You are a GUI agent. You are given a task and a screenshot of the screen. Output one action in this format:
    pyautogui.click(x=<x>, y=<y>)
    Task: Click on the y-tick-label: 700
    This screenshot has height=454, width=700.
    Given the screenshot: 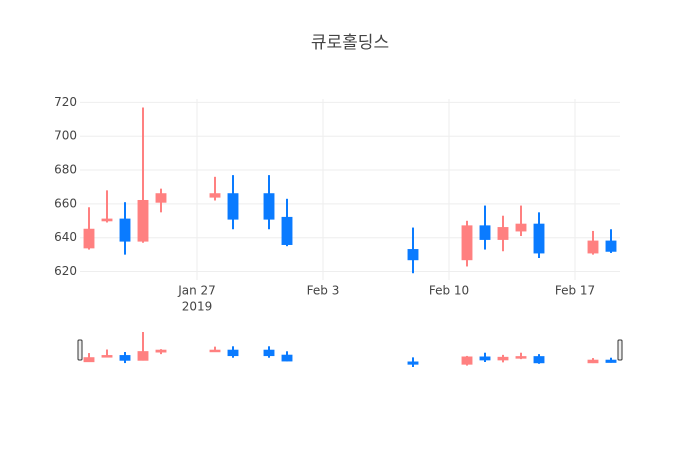 What is the action you would take?
    pyautogui.click(x=65, y=136)
    